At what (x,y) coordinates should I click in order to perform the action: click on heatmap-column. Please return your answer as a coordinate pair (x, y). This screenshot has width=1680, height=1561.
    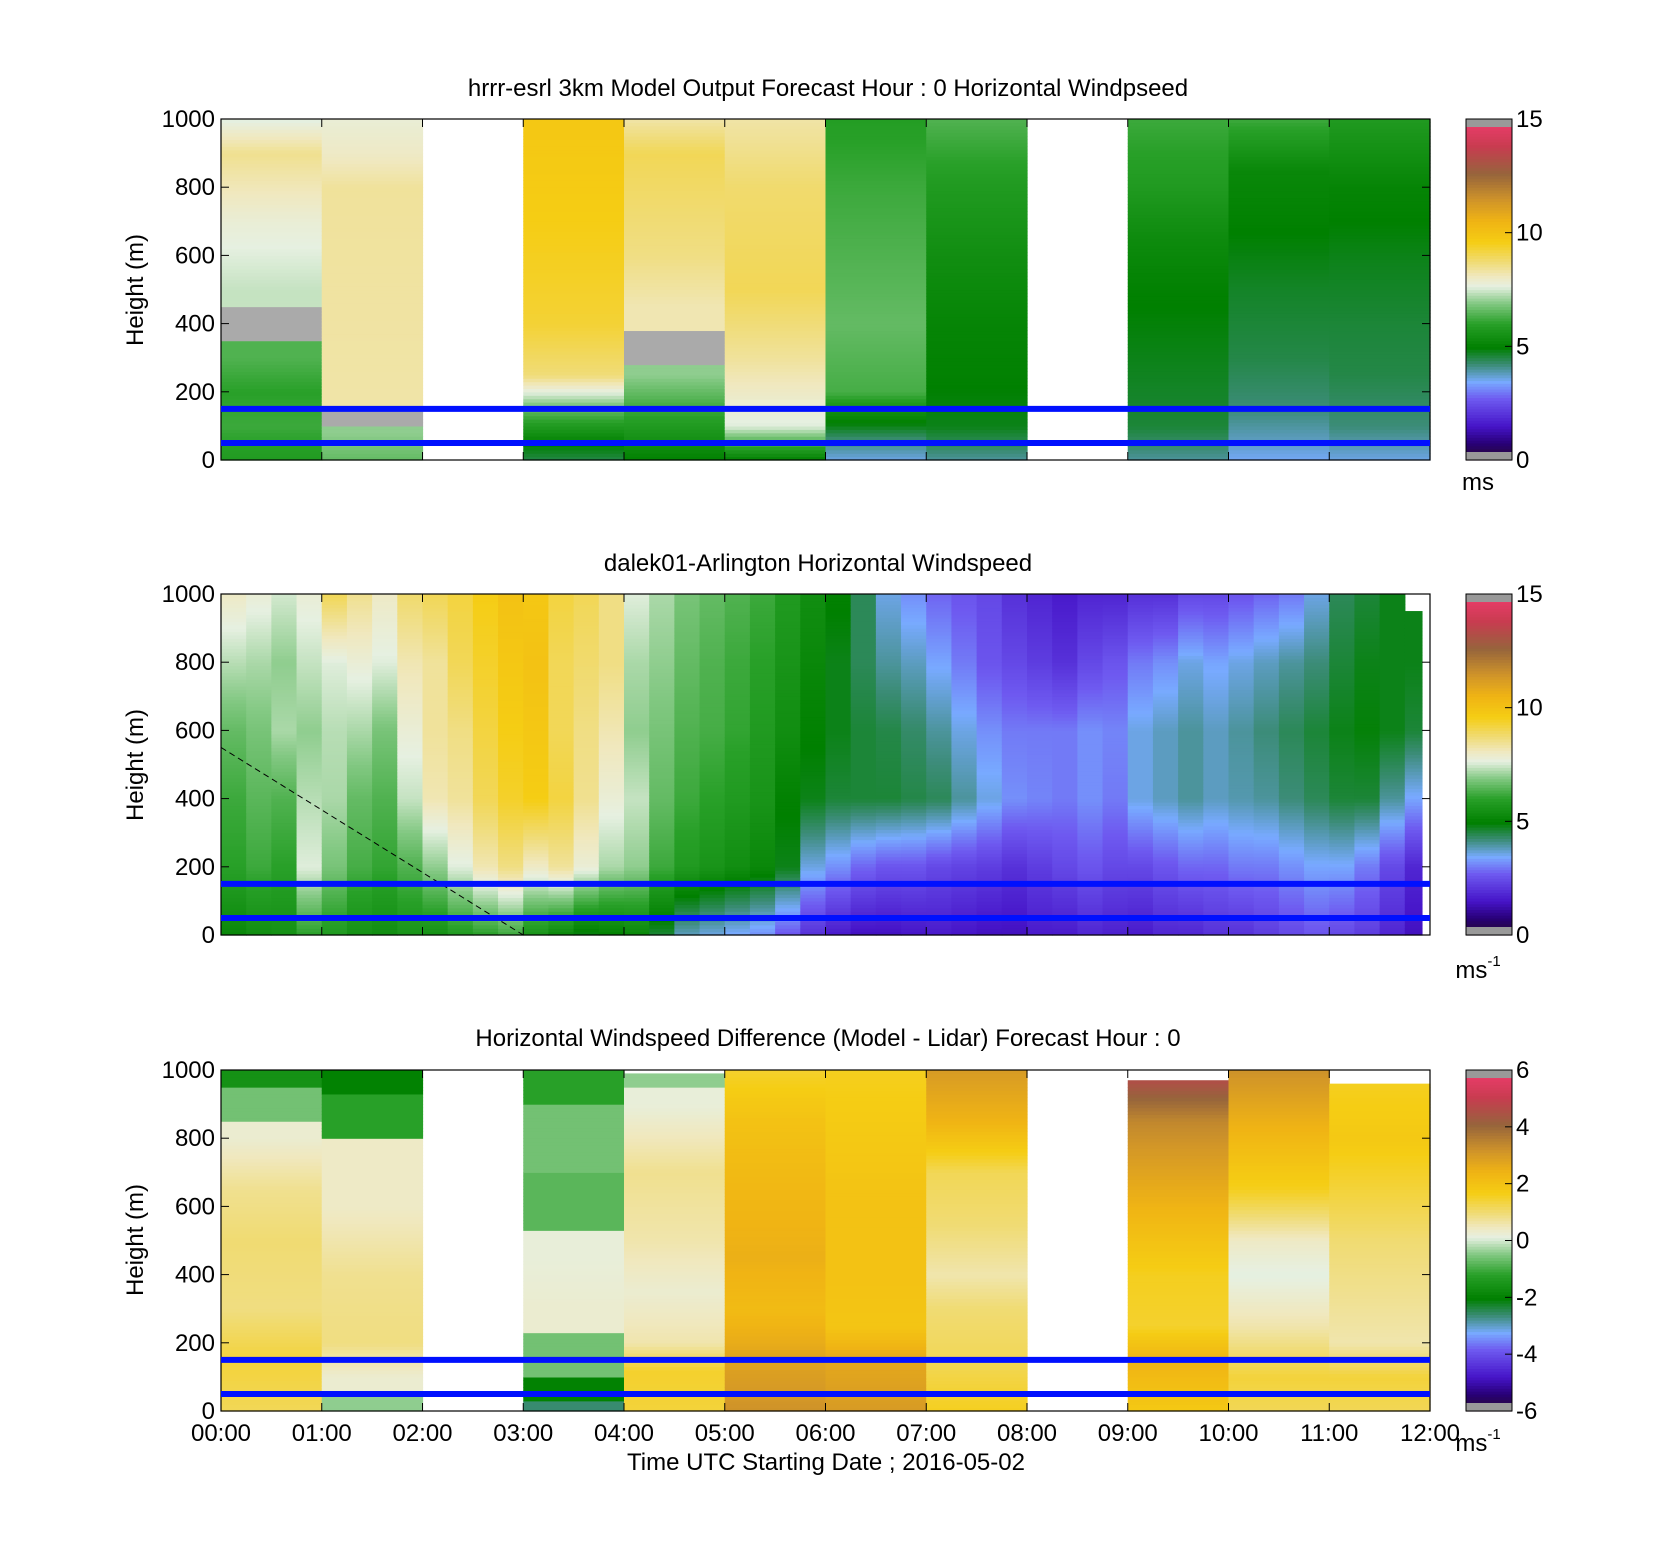
    Looking at the image, I should click on (334, 765).